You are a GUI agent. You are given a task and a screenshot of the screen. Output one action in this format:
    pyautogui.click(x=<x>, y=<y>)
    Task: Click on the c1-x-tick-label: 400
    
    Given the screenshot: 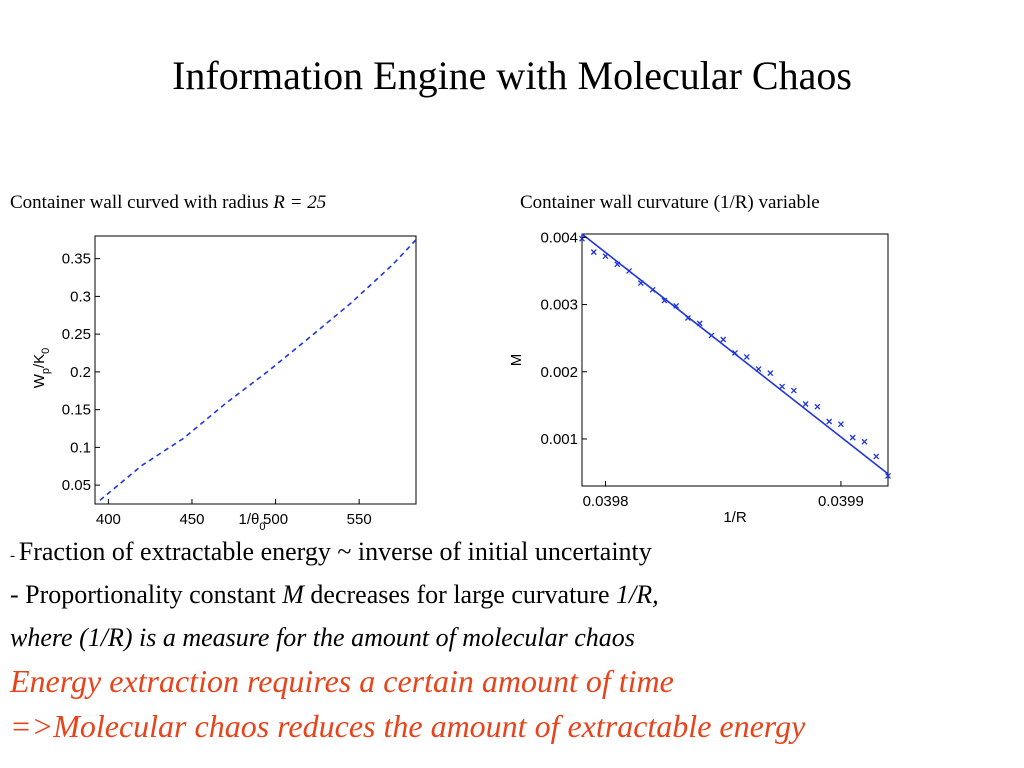 What is the action you would take?
    pyautogui.click(x=108, y=519)
    